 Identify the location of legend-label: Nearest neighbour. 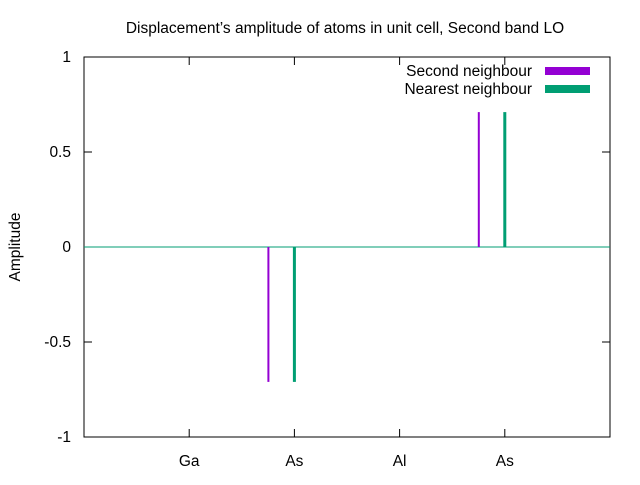
(468, 89).